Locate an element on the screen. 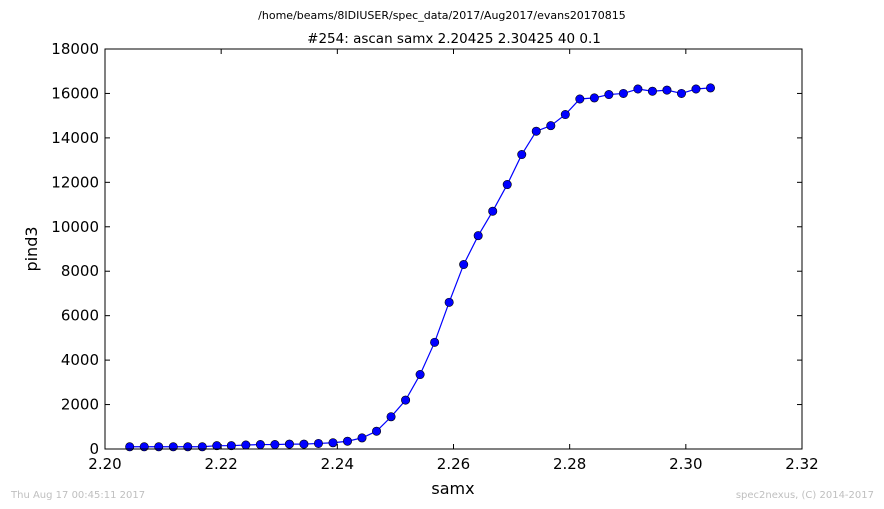  y-axis-label: pind3 is located at coordinates (31, 248).